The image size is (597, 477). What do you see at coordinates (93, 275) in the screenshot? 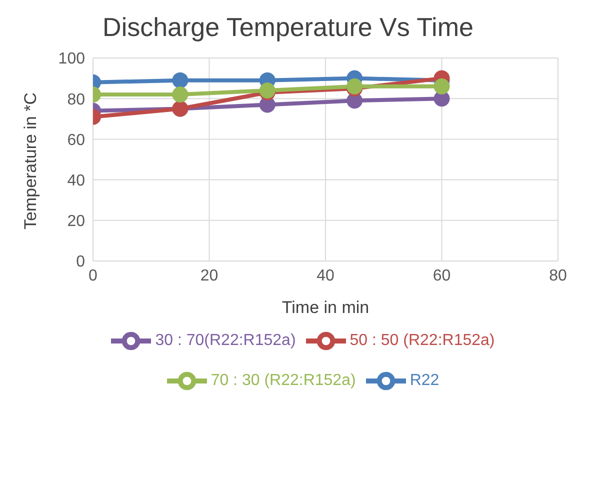
I see `x-tick-label: 0` at bounding box center [93, 275].